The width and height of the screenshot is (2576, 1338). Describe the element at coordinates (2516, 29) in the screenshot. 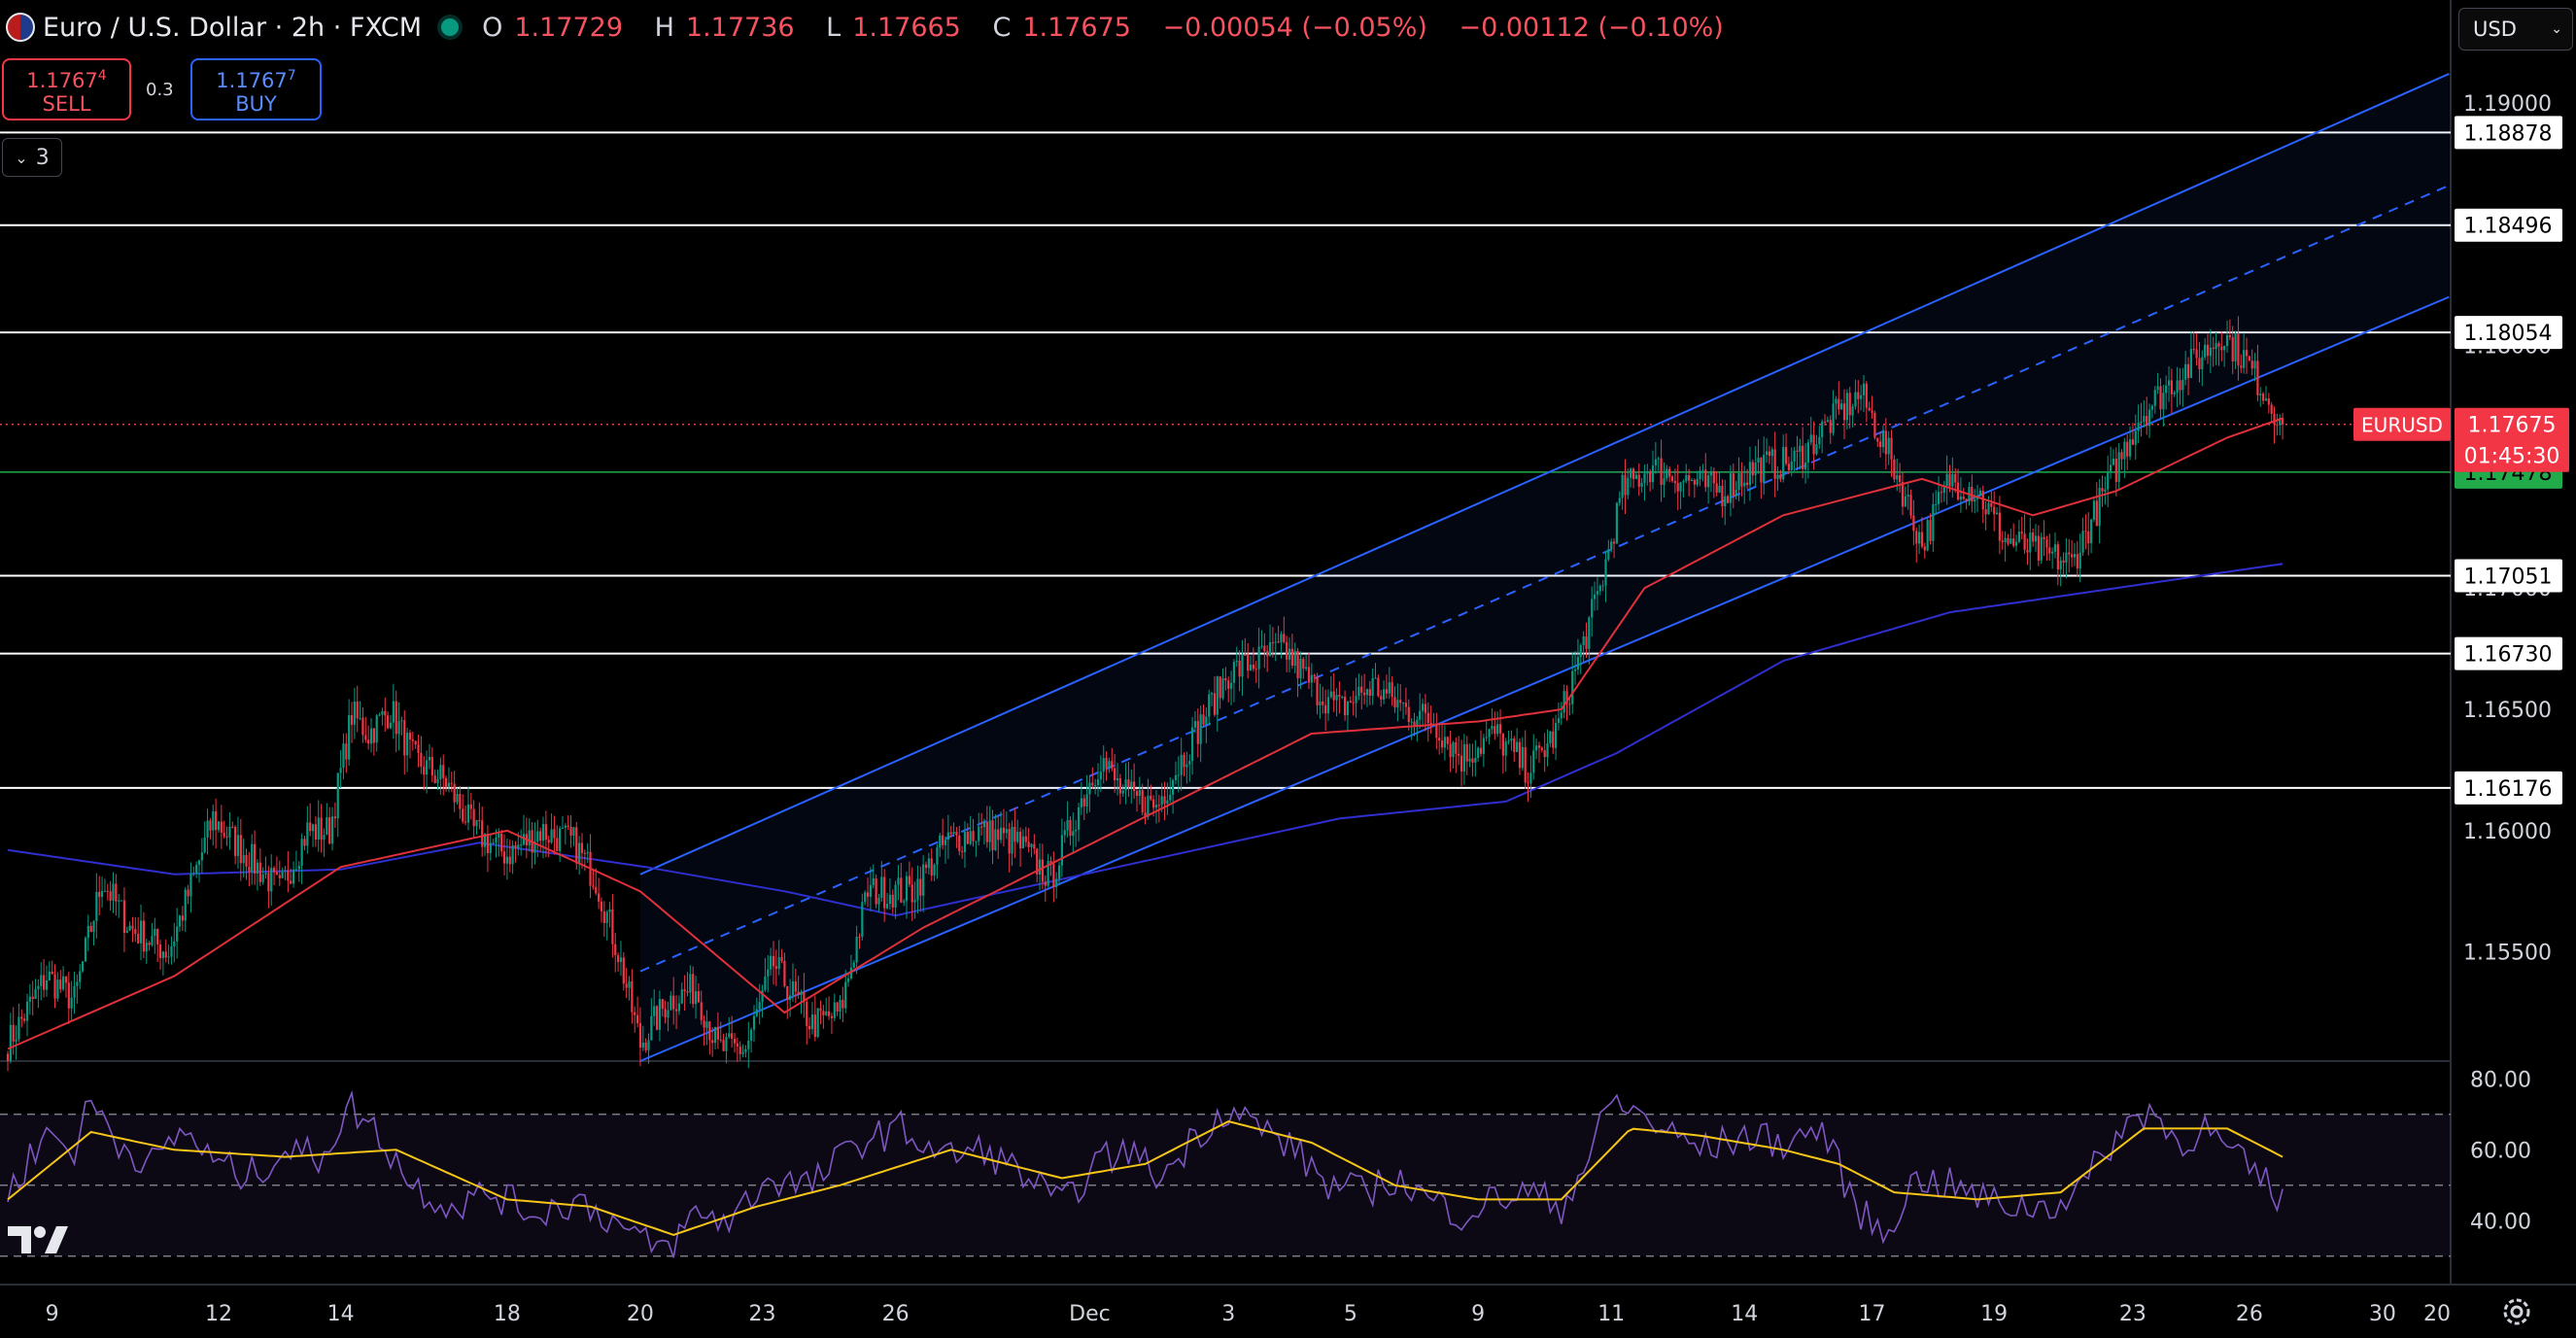

I see `currency-select: USD ⌄` at that location.